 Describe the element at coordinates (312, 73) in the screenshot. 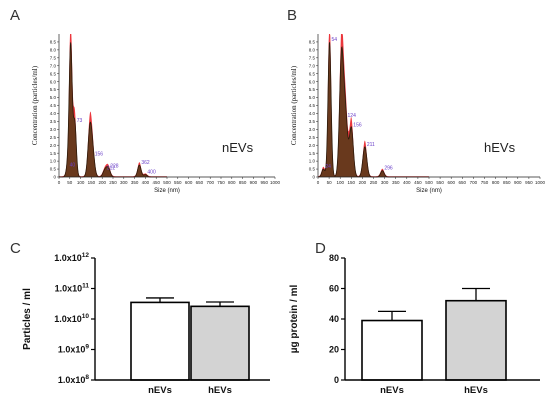

I see `y-tick-label: 6.5` at that location.